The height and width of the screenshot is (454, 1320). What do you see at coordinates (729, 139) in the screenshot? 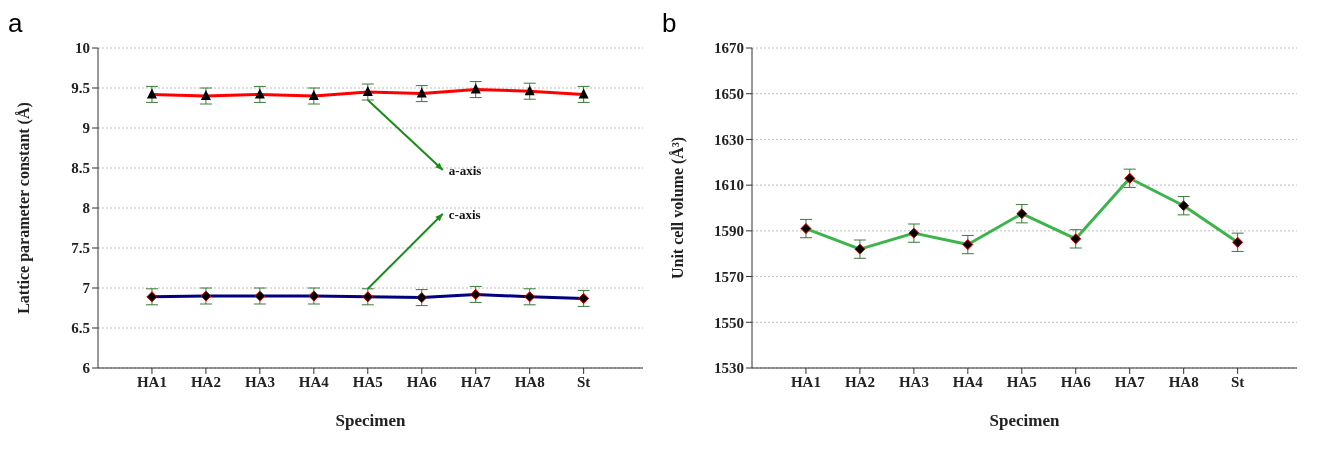
I see `y-tick-label: 1630` at bounding box center [729, 139].